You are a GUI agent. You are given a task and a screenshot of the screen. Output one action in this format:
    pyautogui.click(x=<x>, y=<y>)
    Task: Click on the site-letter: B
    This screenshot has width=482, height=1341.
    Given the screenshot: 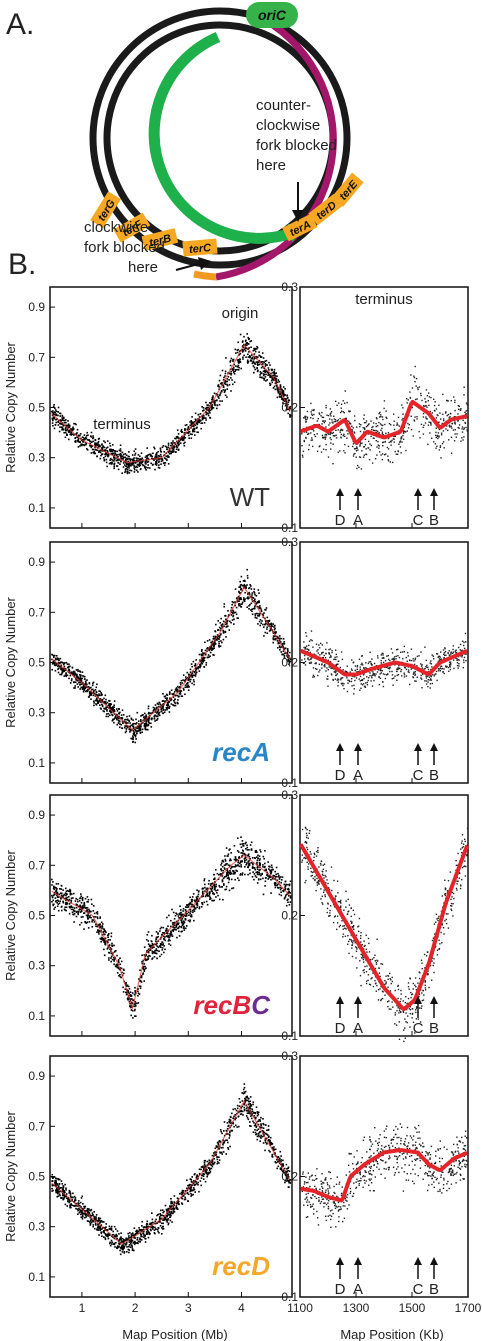 What is the action you would take?
    pyautogui.click(x=434, y=520)
    